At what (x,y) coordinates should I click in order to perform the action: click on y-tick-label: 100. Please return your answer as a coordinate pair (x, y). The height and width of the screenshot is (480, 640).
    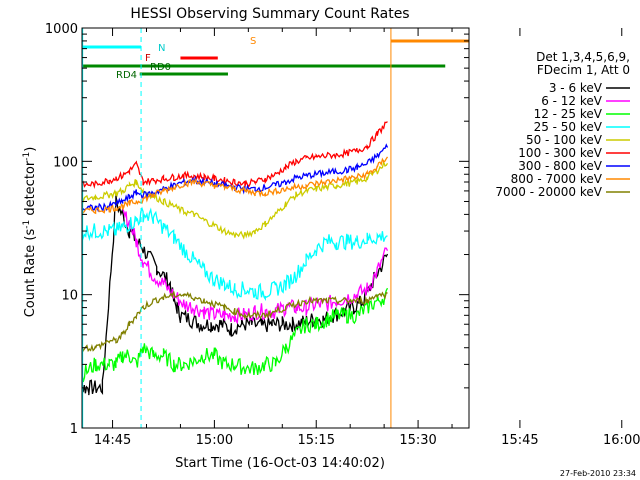
    Looking at the image, I should click on (65, 162).